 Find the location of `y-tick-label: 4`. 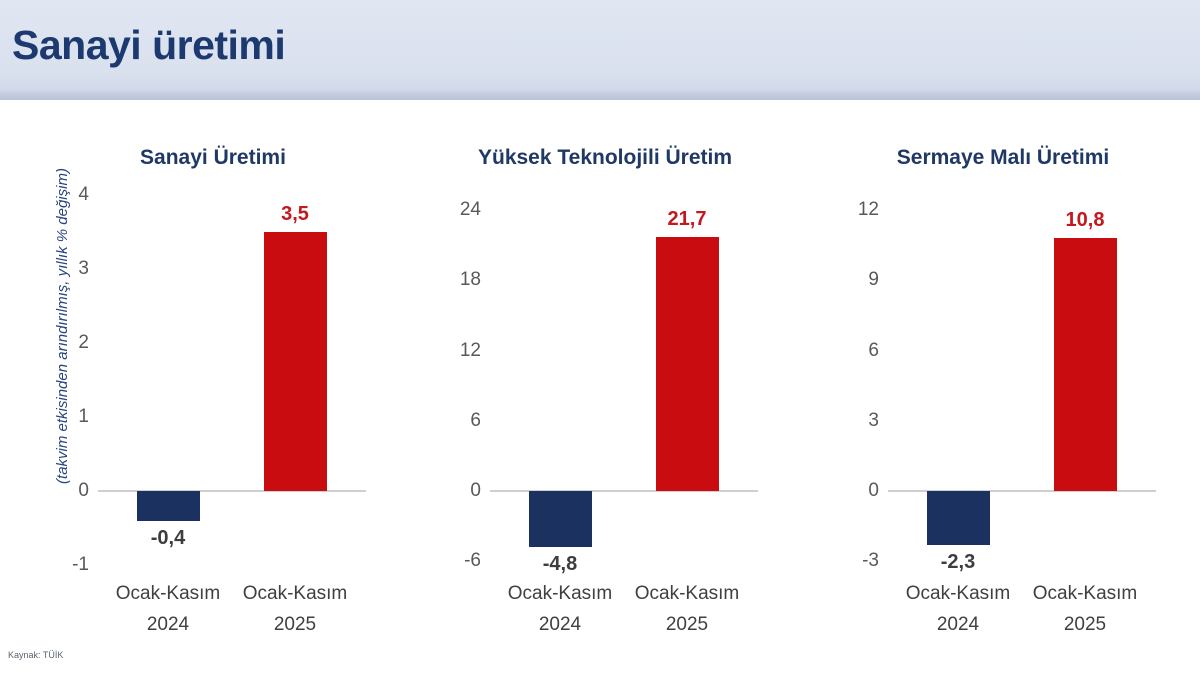

y-tick-label: 4 is located at coordinates (83, 194).